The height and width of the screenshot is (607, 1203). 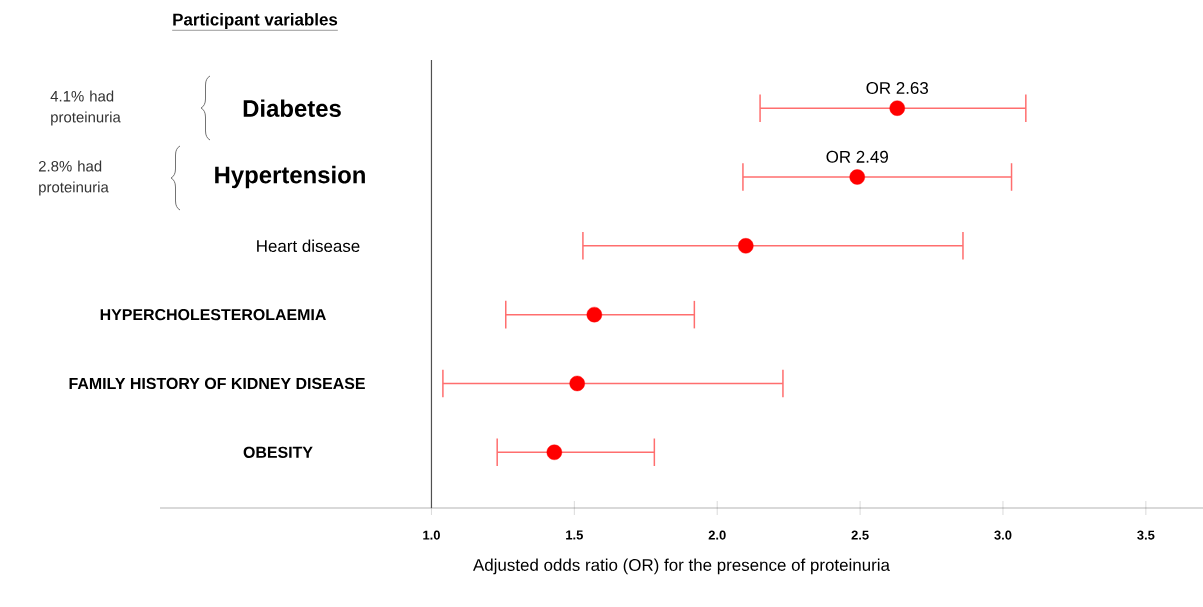 What do you see at coordinates (217, 383) in the screenshot?
I see `y-tick-label: FAMILY HISTORY OF KIDNEY DISEASE` at bounding box center [217, 383].